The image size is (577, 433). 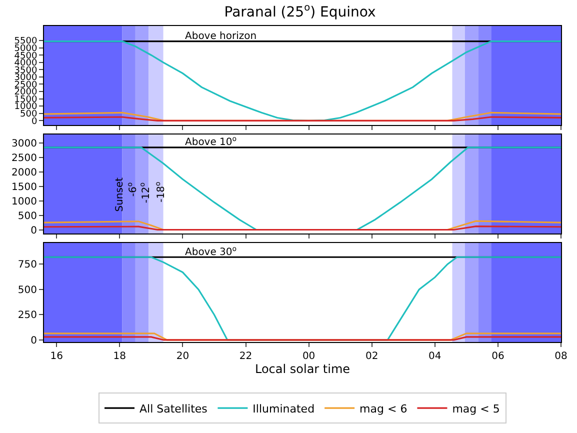 What do you see at coordinates (183, 356) in the screenshot?
I see `x-tick-label: 20` at bounding box center [183, 356].